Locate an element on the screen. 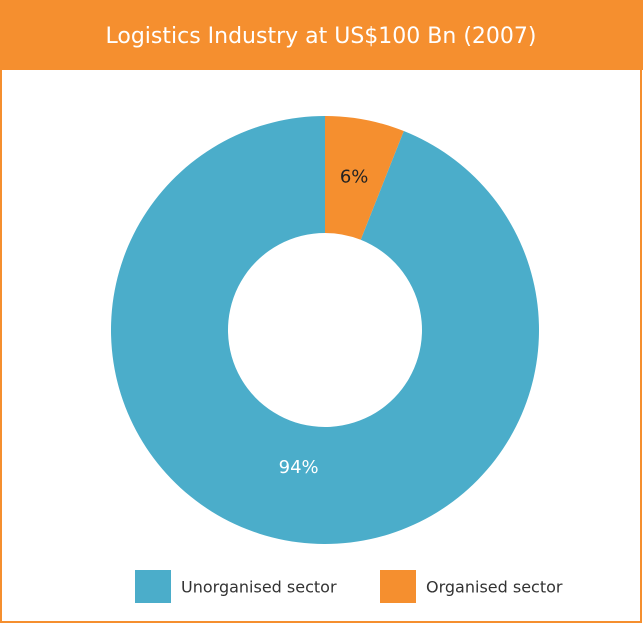 This screenshot has height=623, width=643. slice-label: 94% is located at coordinates (299, 467).